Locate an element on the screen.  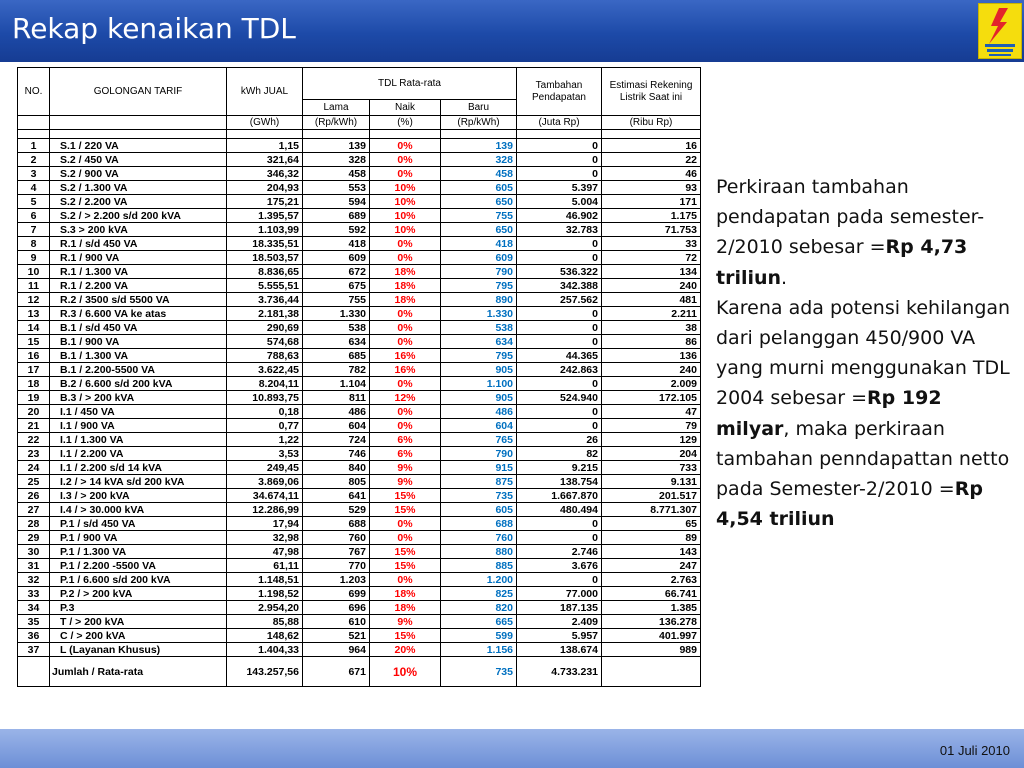
cell-golongan: P.1 / 900 VA is located at coordinates (138, 537).